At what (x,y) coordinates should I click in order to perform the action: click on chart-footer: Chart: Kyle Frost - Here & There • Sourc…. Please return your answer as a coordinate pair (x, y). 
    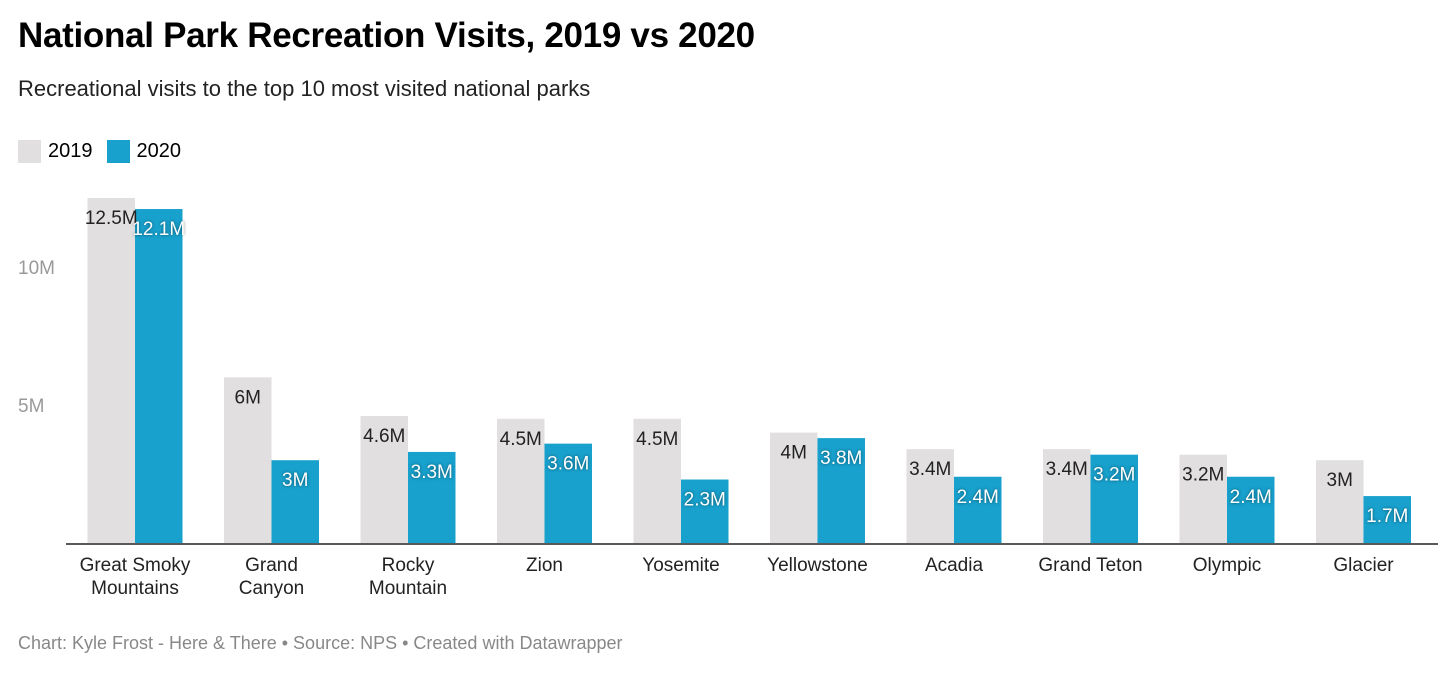
    Looking at the image, I should click on (320, 643).